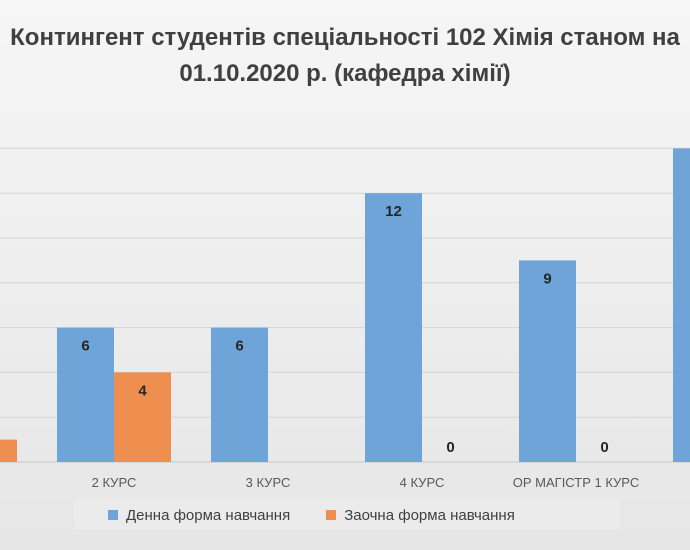 The image size is (690, 550). Describe the element at coordinates (422, 482) in the screenshot. I see `x-tick-label: 4 КУРС` at that location.